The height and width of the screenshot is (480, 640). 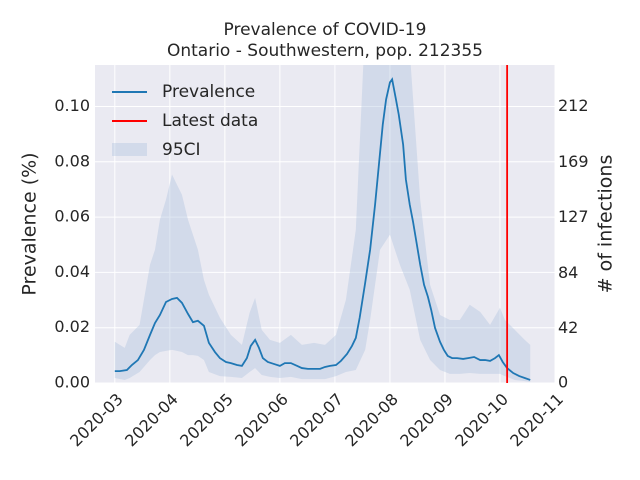 I want to click on y2-tick-label: 84, so click(x=568, y=272).